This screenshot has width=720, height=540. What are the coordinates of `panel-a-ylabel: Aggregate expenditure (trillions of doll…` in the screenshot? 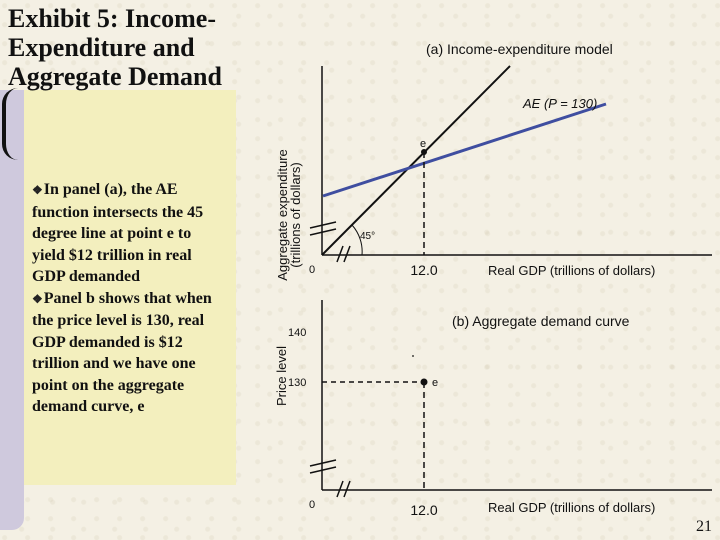 It's located at (289, 215).